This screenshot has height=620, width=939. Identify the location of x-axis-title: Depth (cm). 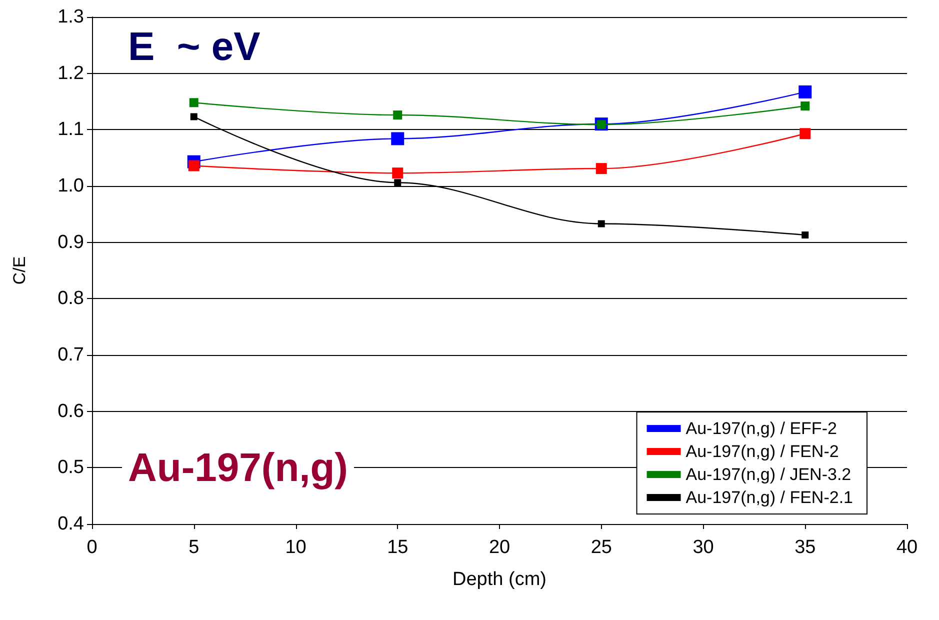
(499, 579).